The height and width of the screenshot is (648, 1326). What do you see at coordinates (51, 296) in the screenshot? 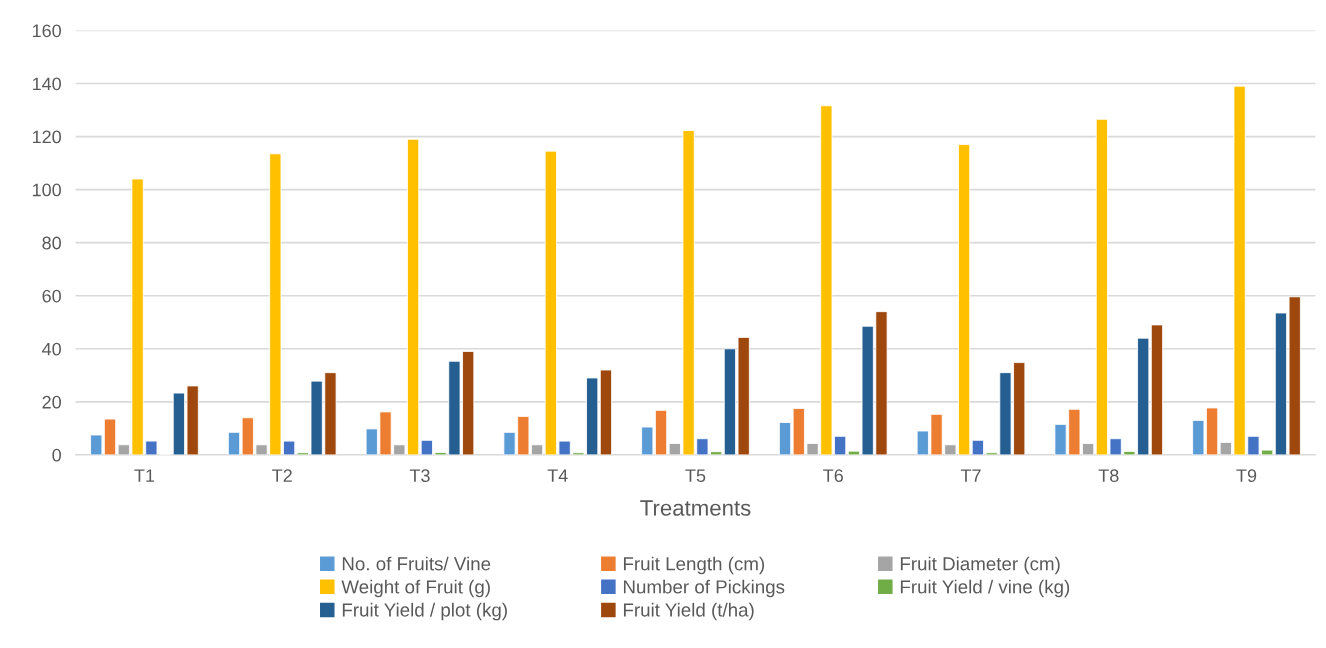
I see `y-tick-label: 60` at bounding box center [51, 296].